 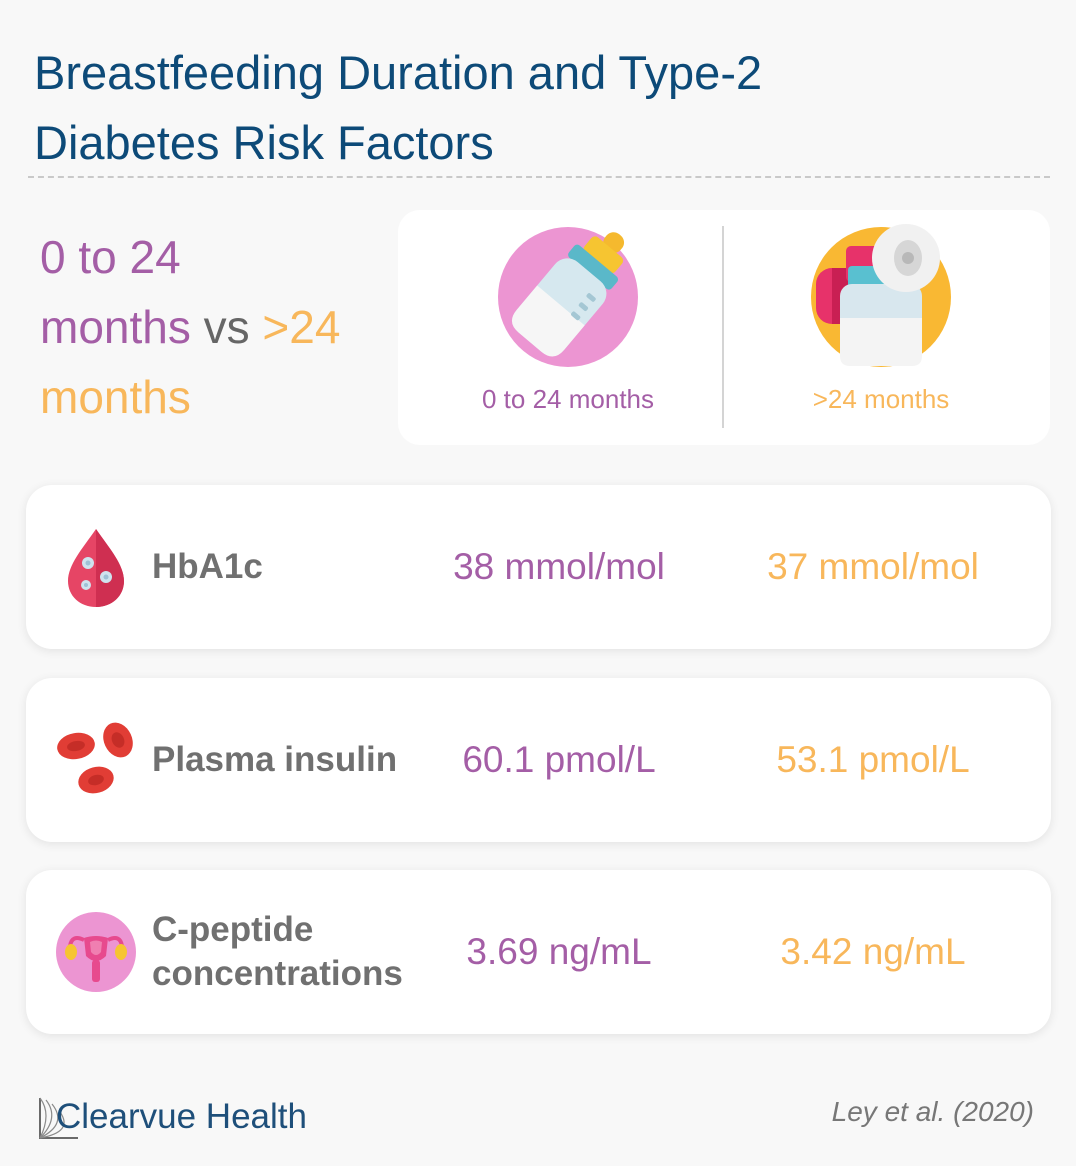 I want to click on brand-logo: Clearvue Health, so click(x=172, y=1117).